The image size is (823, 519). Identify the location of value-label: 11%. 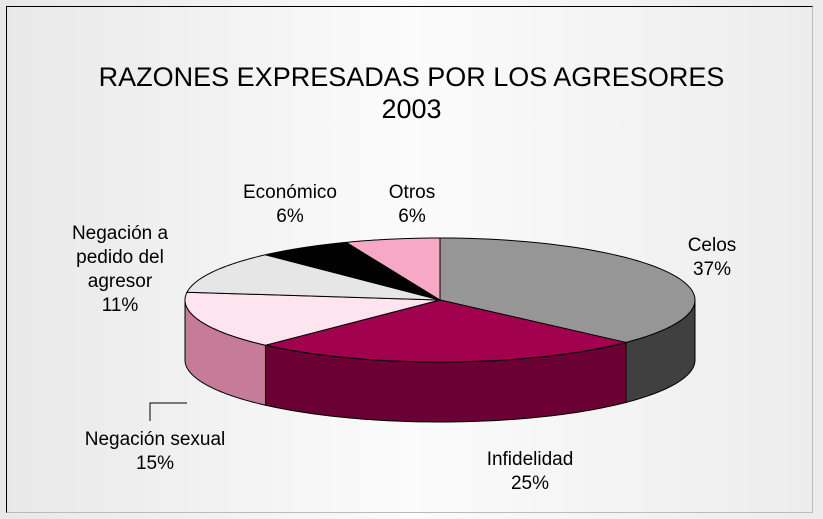
(120, 305).